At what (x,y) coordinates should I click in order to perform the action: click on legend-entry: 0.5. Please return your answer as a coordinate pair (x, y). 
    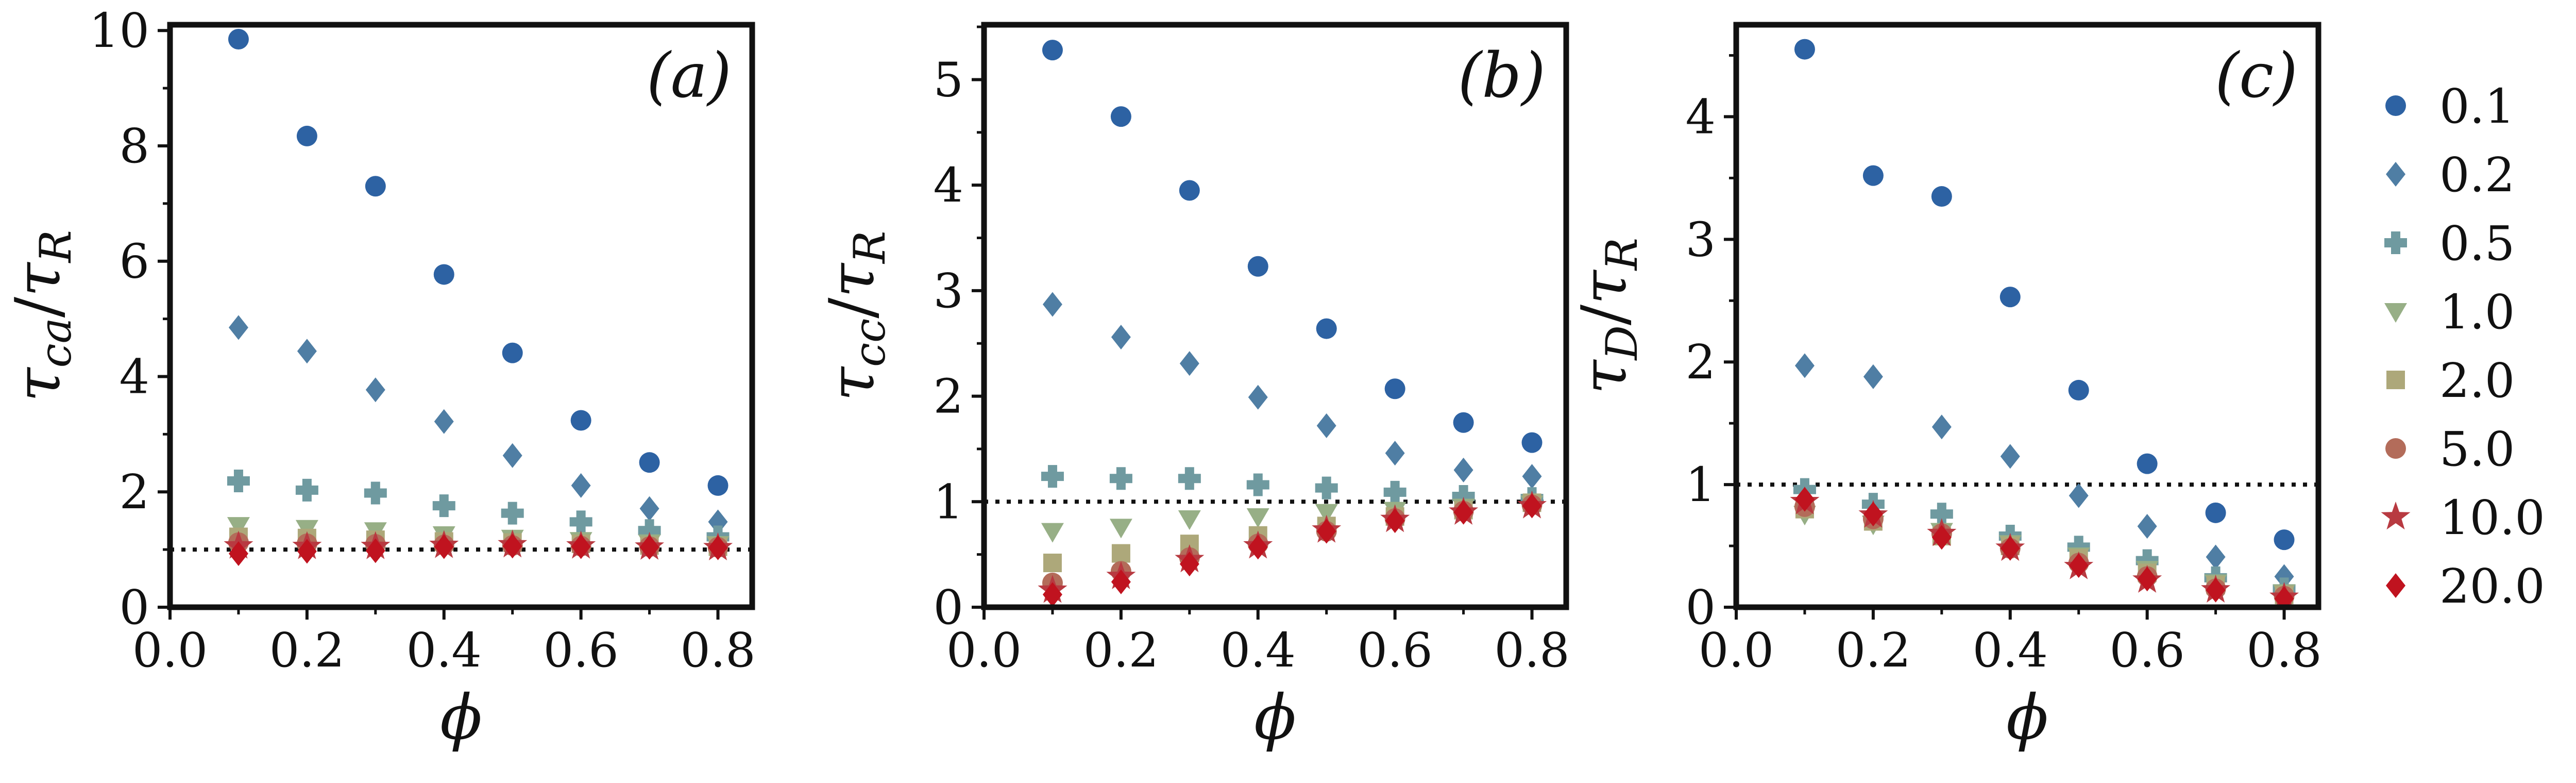
    Looking at the image, I should click on (2449, 244).